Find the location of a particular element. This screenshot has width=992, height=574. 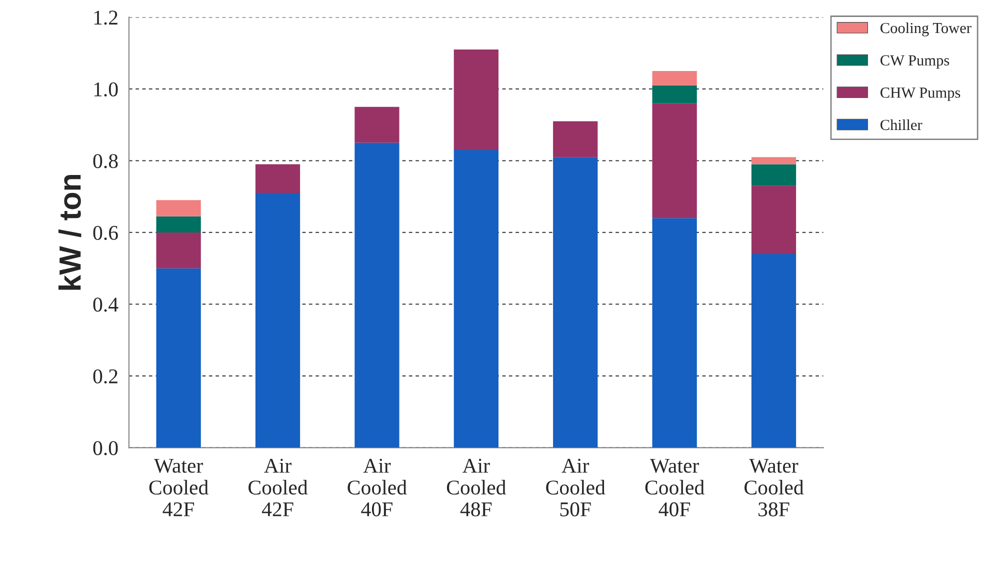

x-tick-label: Water Cooled 42F is located at coordinates (178, 487).